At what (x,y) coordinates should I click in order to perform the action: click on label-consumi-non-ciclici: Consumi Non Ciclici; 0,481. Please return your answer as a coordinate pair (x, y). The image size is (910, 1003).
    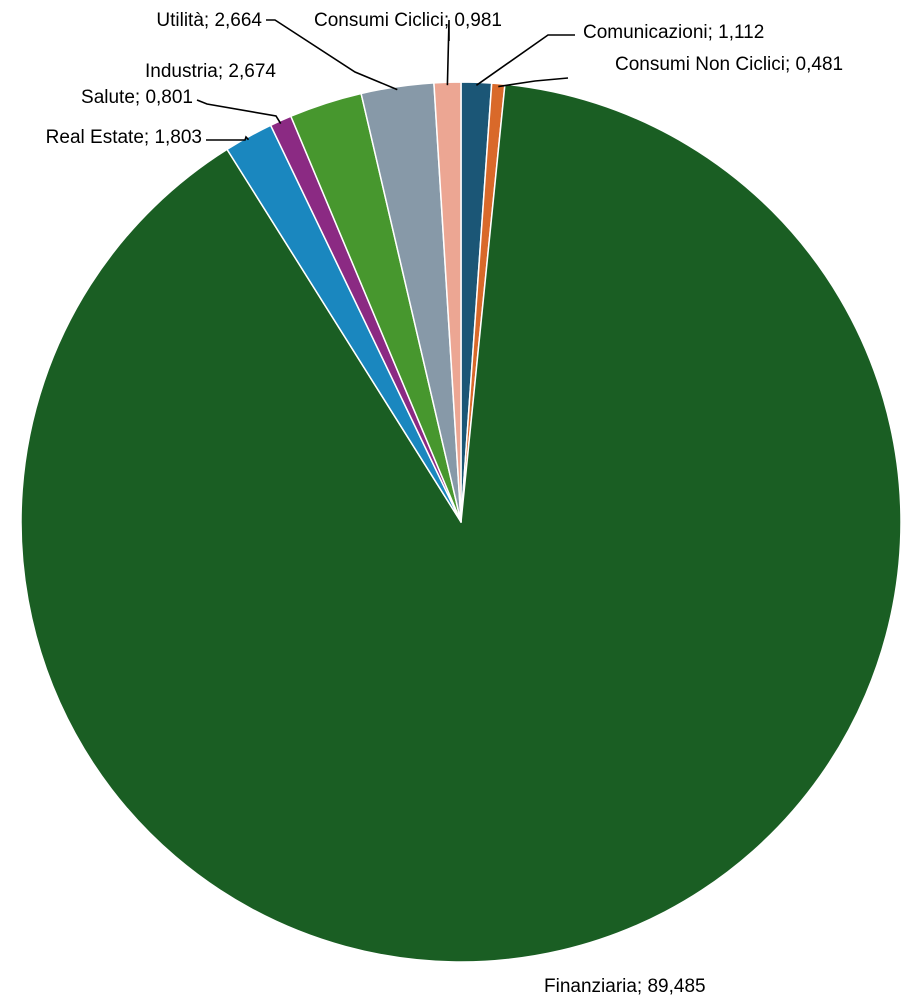
    Looking at the image, I should click on (729, 64).